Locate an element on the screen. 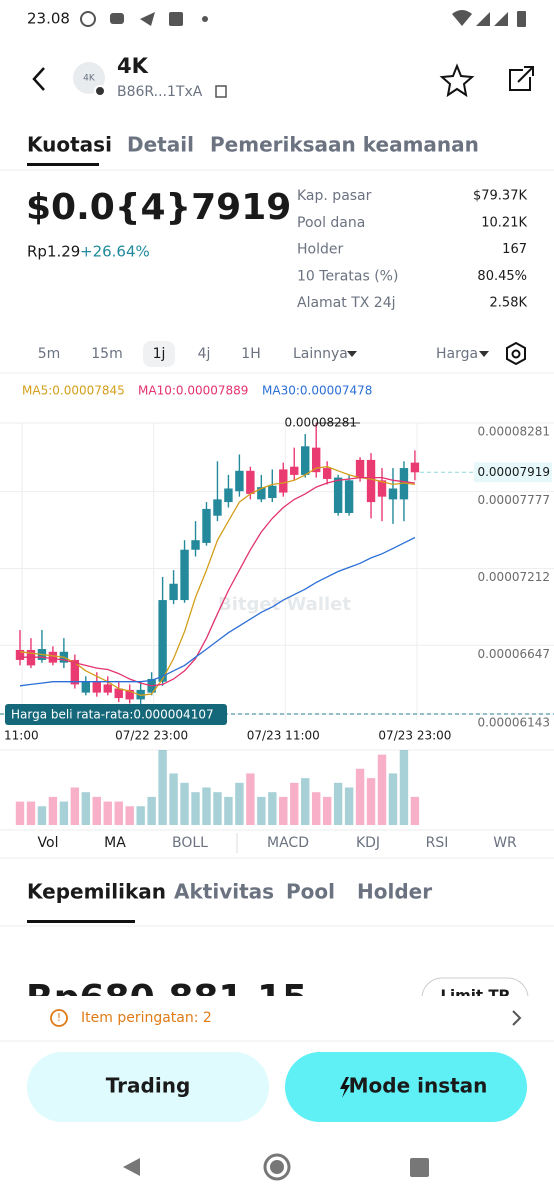 Image resolution: width=554 pixels, height=1200 pixels. indicator-tab: RSI is located at coordinates (437, 843).